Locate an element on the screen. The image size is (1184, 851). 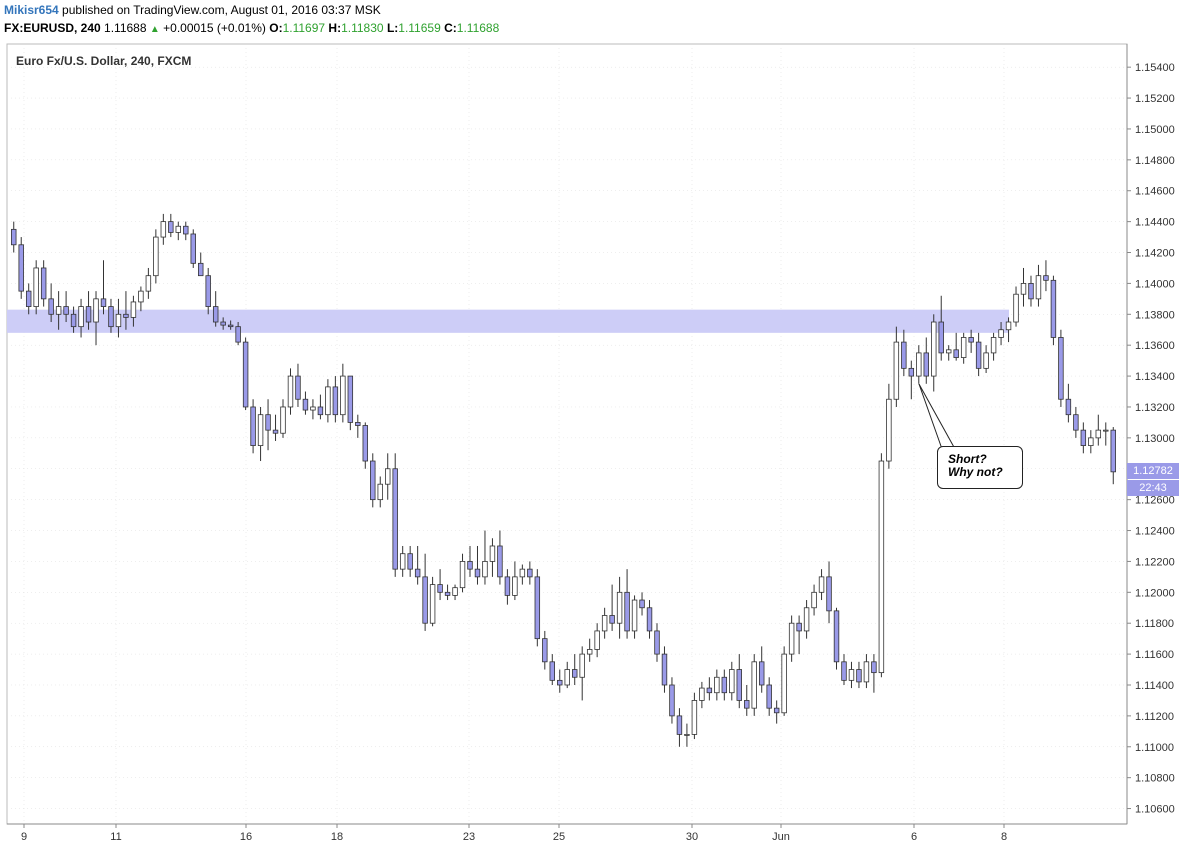
callout-box: Short? Why not? is located at coordinates (980, 467).